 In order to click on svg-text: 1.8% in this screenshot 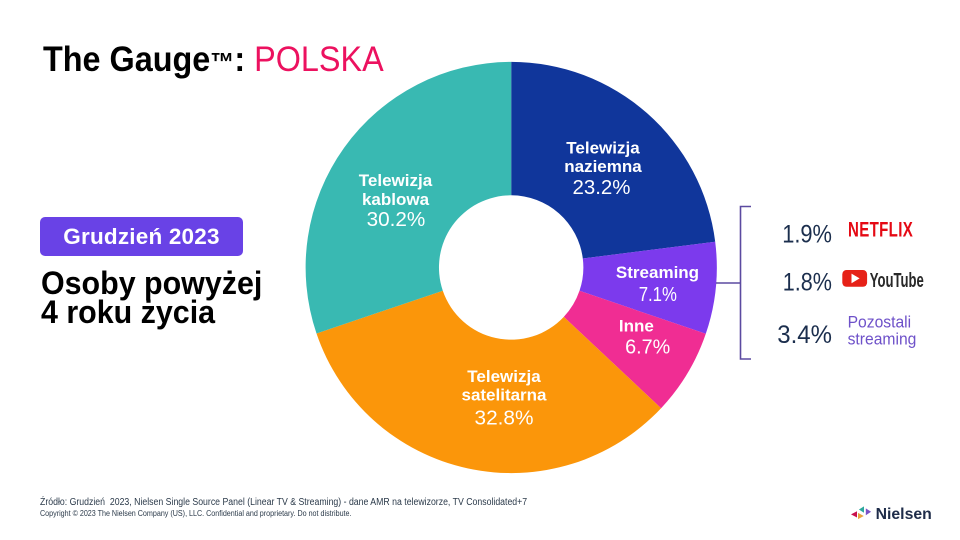, I will do `click(807, 282)`.